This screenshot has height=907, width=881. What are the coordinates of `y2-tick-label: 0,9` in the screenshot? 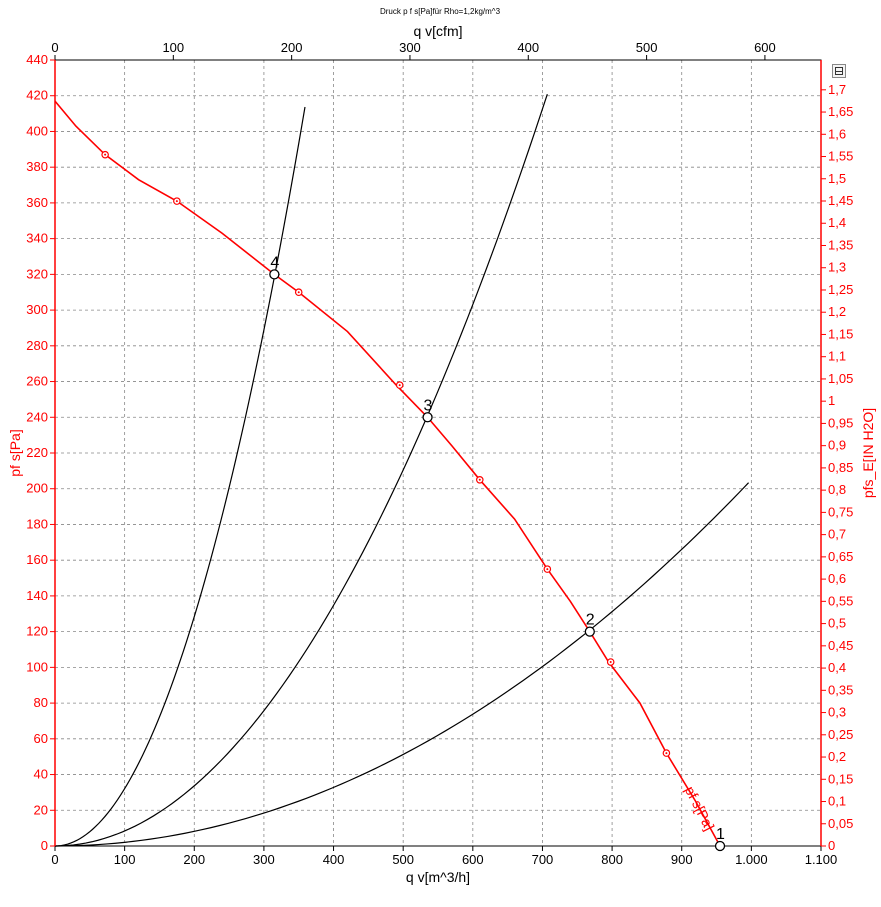 It's located at (837, 445).